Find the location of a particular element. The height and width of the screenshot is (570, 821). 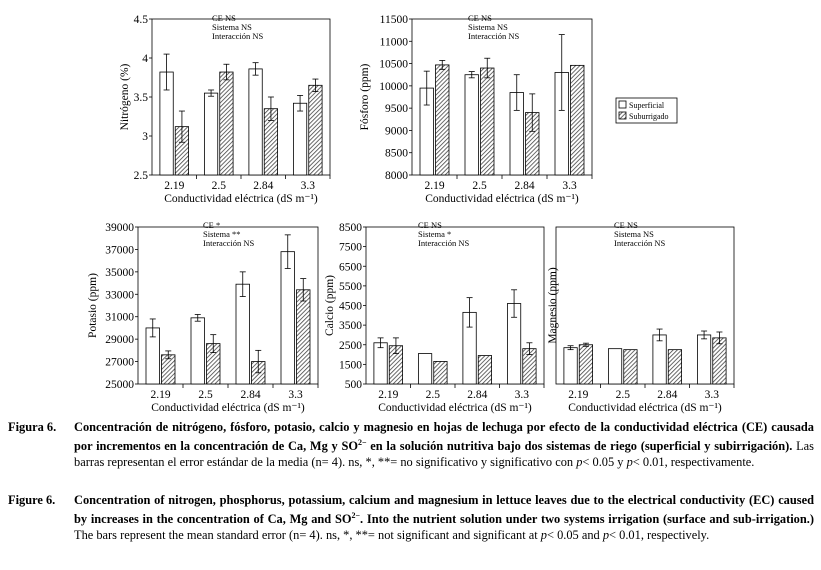

y-tick-label: 27000 is located at coordinates (119, 363).